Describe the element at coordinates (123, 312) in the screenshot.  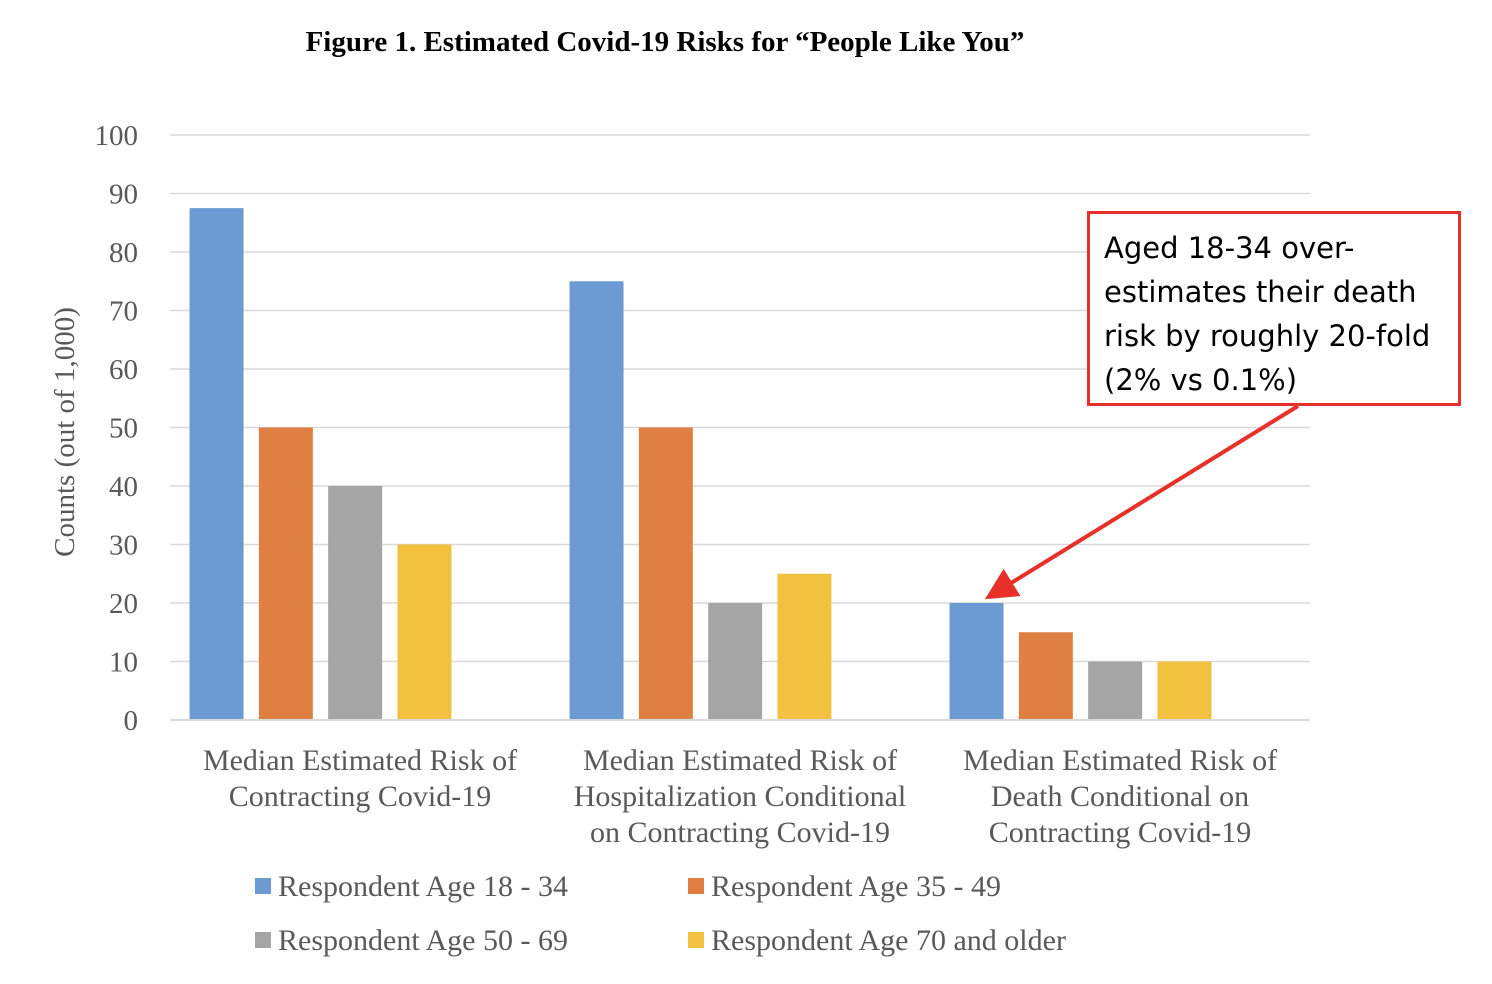
I see `y-tick-label: 70` at that location.